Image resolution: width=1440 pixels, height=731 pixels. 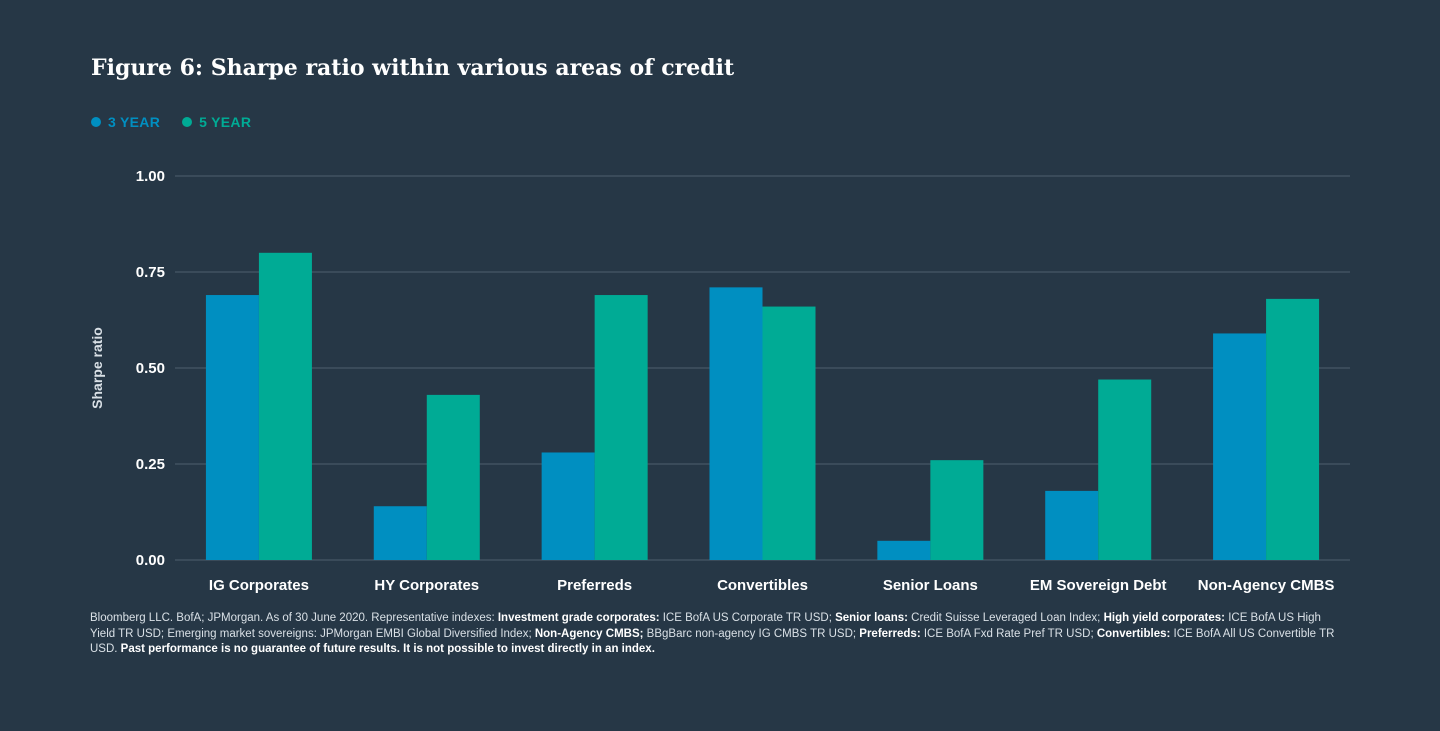 What do you see at coordinates (225, 122) in the screenshot?
I see `legend-label-5-year: 5 YEAR` at bounding box center [225, 122].